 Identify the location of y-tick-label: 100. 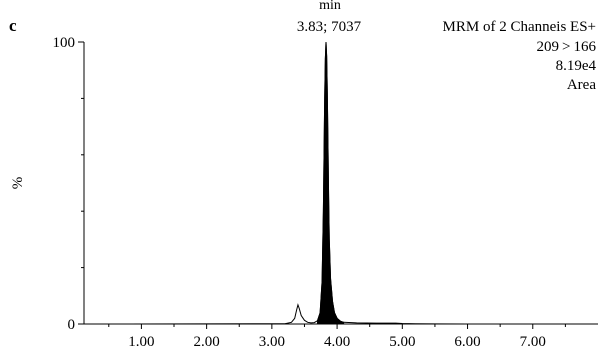
(64, 43).